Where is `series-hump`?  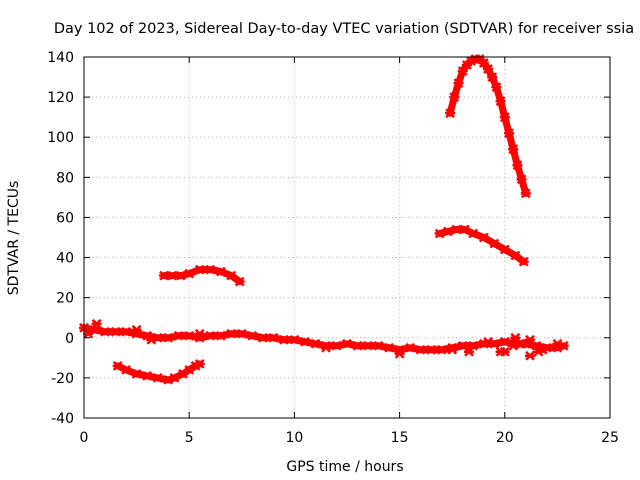 series-hump is located at coordinates (202, 275).